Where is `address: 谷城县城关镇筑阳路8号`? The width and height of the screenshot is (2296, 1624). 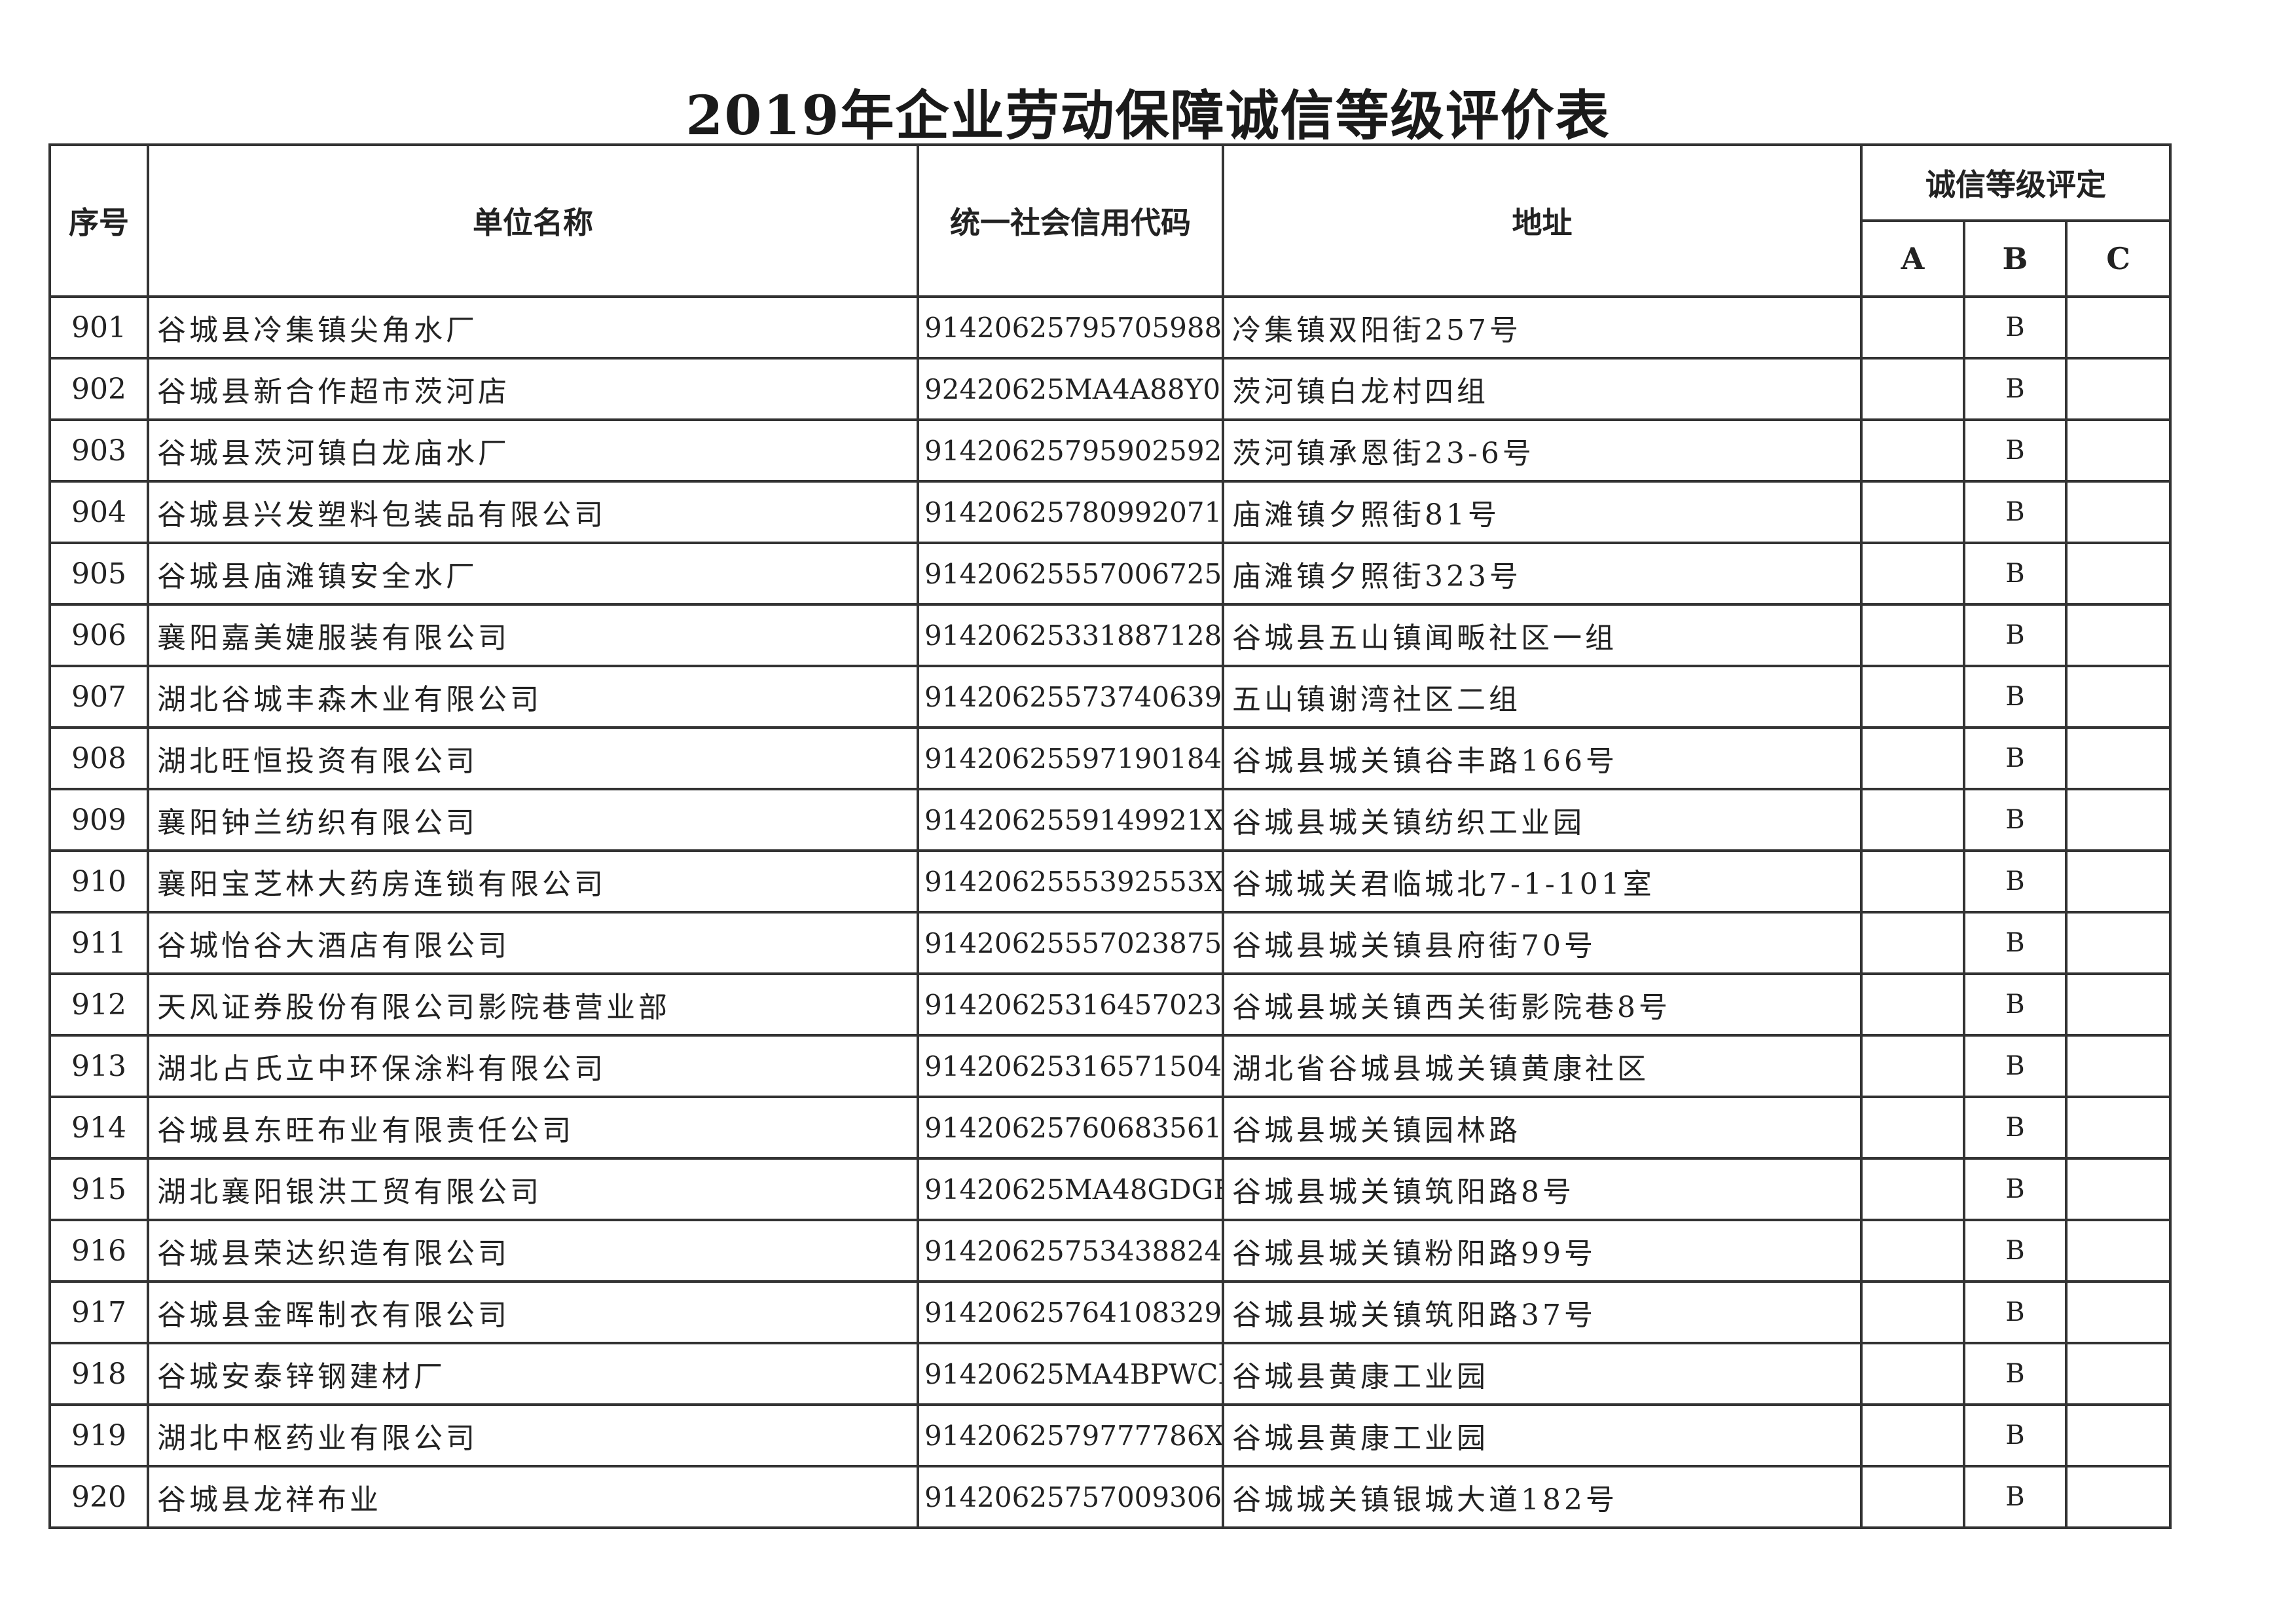
address: 谷城县城关镇筑阳路8号 is located at coordinates (1542, 1189).